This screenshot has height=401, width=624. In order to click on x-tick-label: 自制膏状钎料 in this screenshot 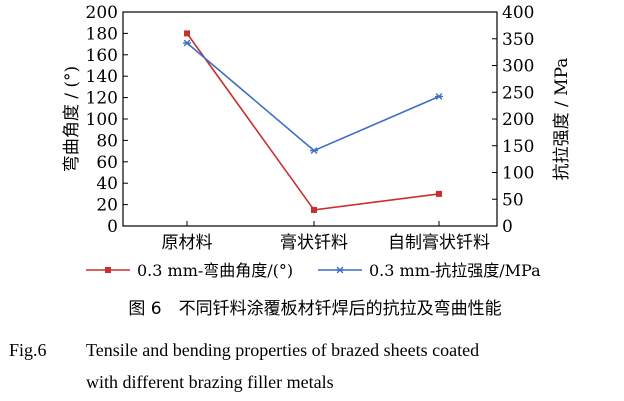, I will do `click(439, 242)`.